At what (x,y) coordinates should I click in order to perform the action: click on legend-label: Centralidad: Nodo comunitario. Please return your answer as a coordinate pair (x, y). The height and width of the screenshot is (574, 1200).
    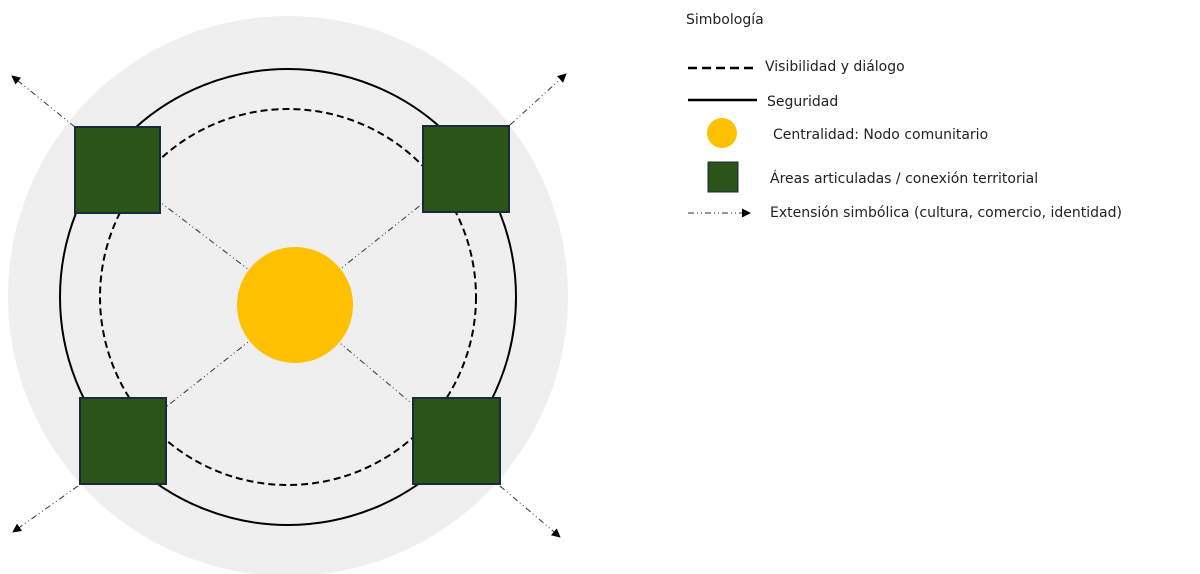
    Looking at the image, I should click on (880, 135).